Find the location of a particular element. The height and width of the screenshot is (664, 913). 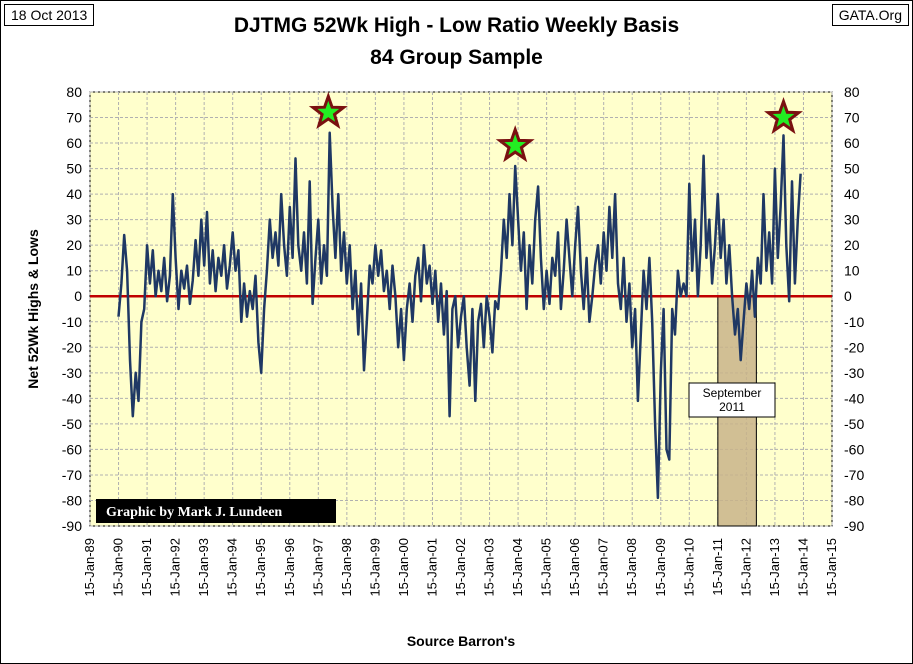

y-tick-label-left: 20 is located at coordinates (74, 245).